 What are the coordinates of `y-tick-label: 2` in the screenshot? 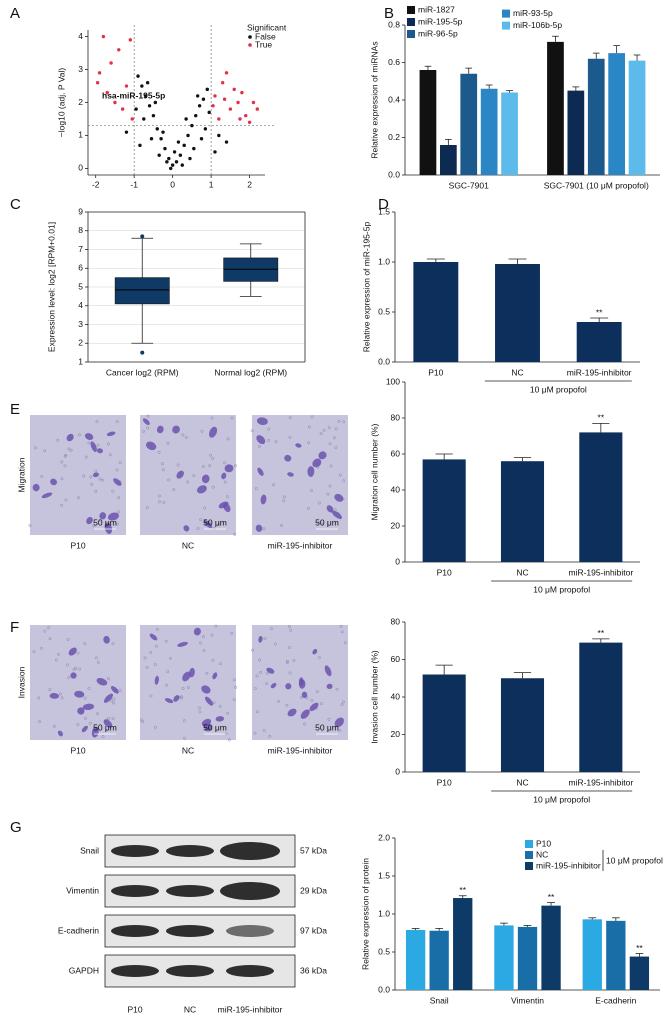 It's located at (80, 343).